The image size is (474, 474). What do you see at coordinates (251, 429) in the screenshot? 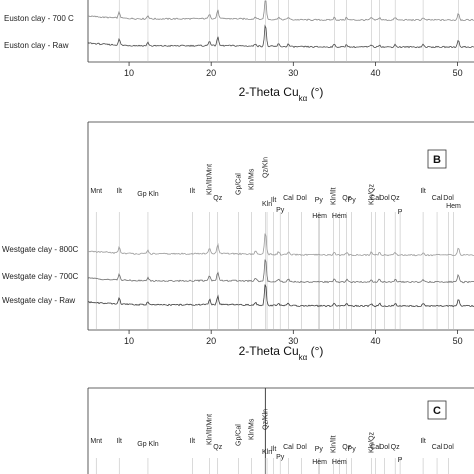
I see `panel-c-peak-label: Kln/Ms` at bounding box center [251, 429].